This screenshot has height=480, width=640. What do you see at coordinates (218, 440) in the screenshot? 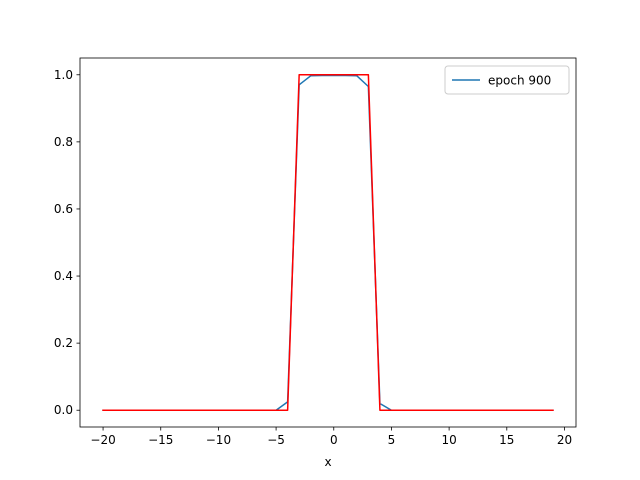
I see `x-tick-label: −10` at bounding box center [218, 440].